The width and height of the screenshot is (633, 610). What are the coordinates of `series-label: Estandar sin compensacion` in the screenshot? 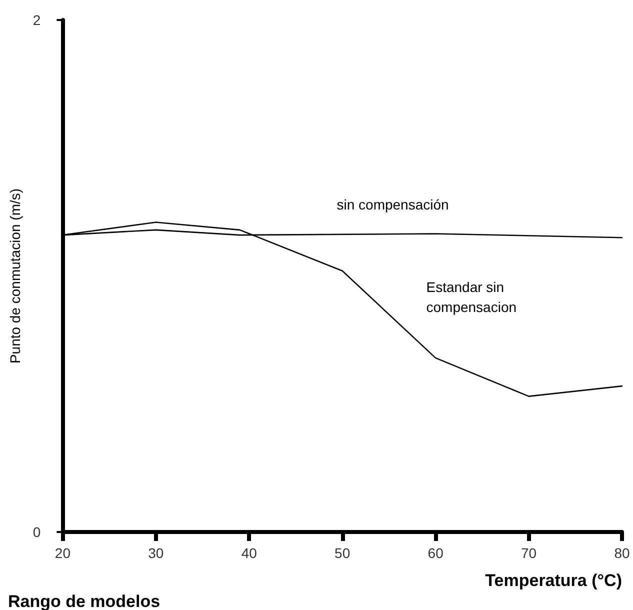 It's located at (471, 297).